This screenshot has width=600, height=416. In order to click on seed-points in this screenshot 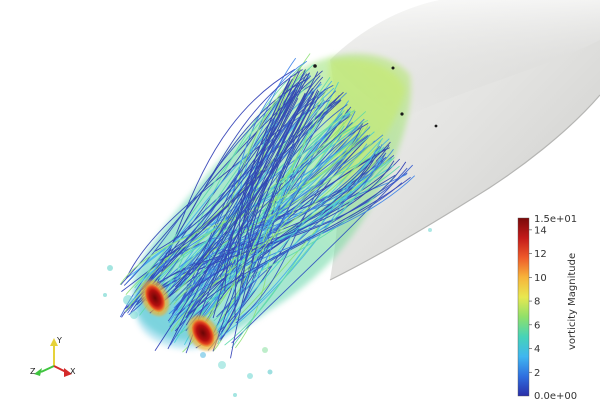, I will do `click(375, 96)`.